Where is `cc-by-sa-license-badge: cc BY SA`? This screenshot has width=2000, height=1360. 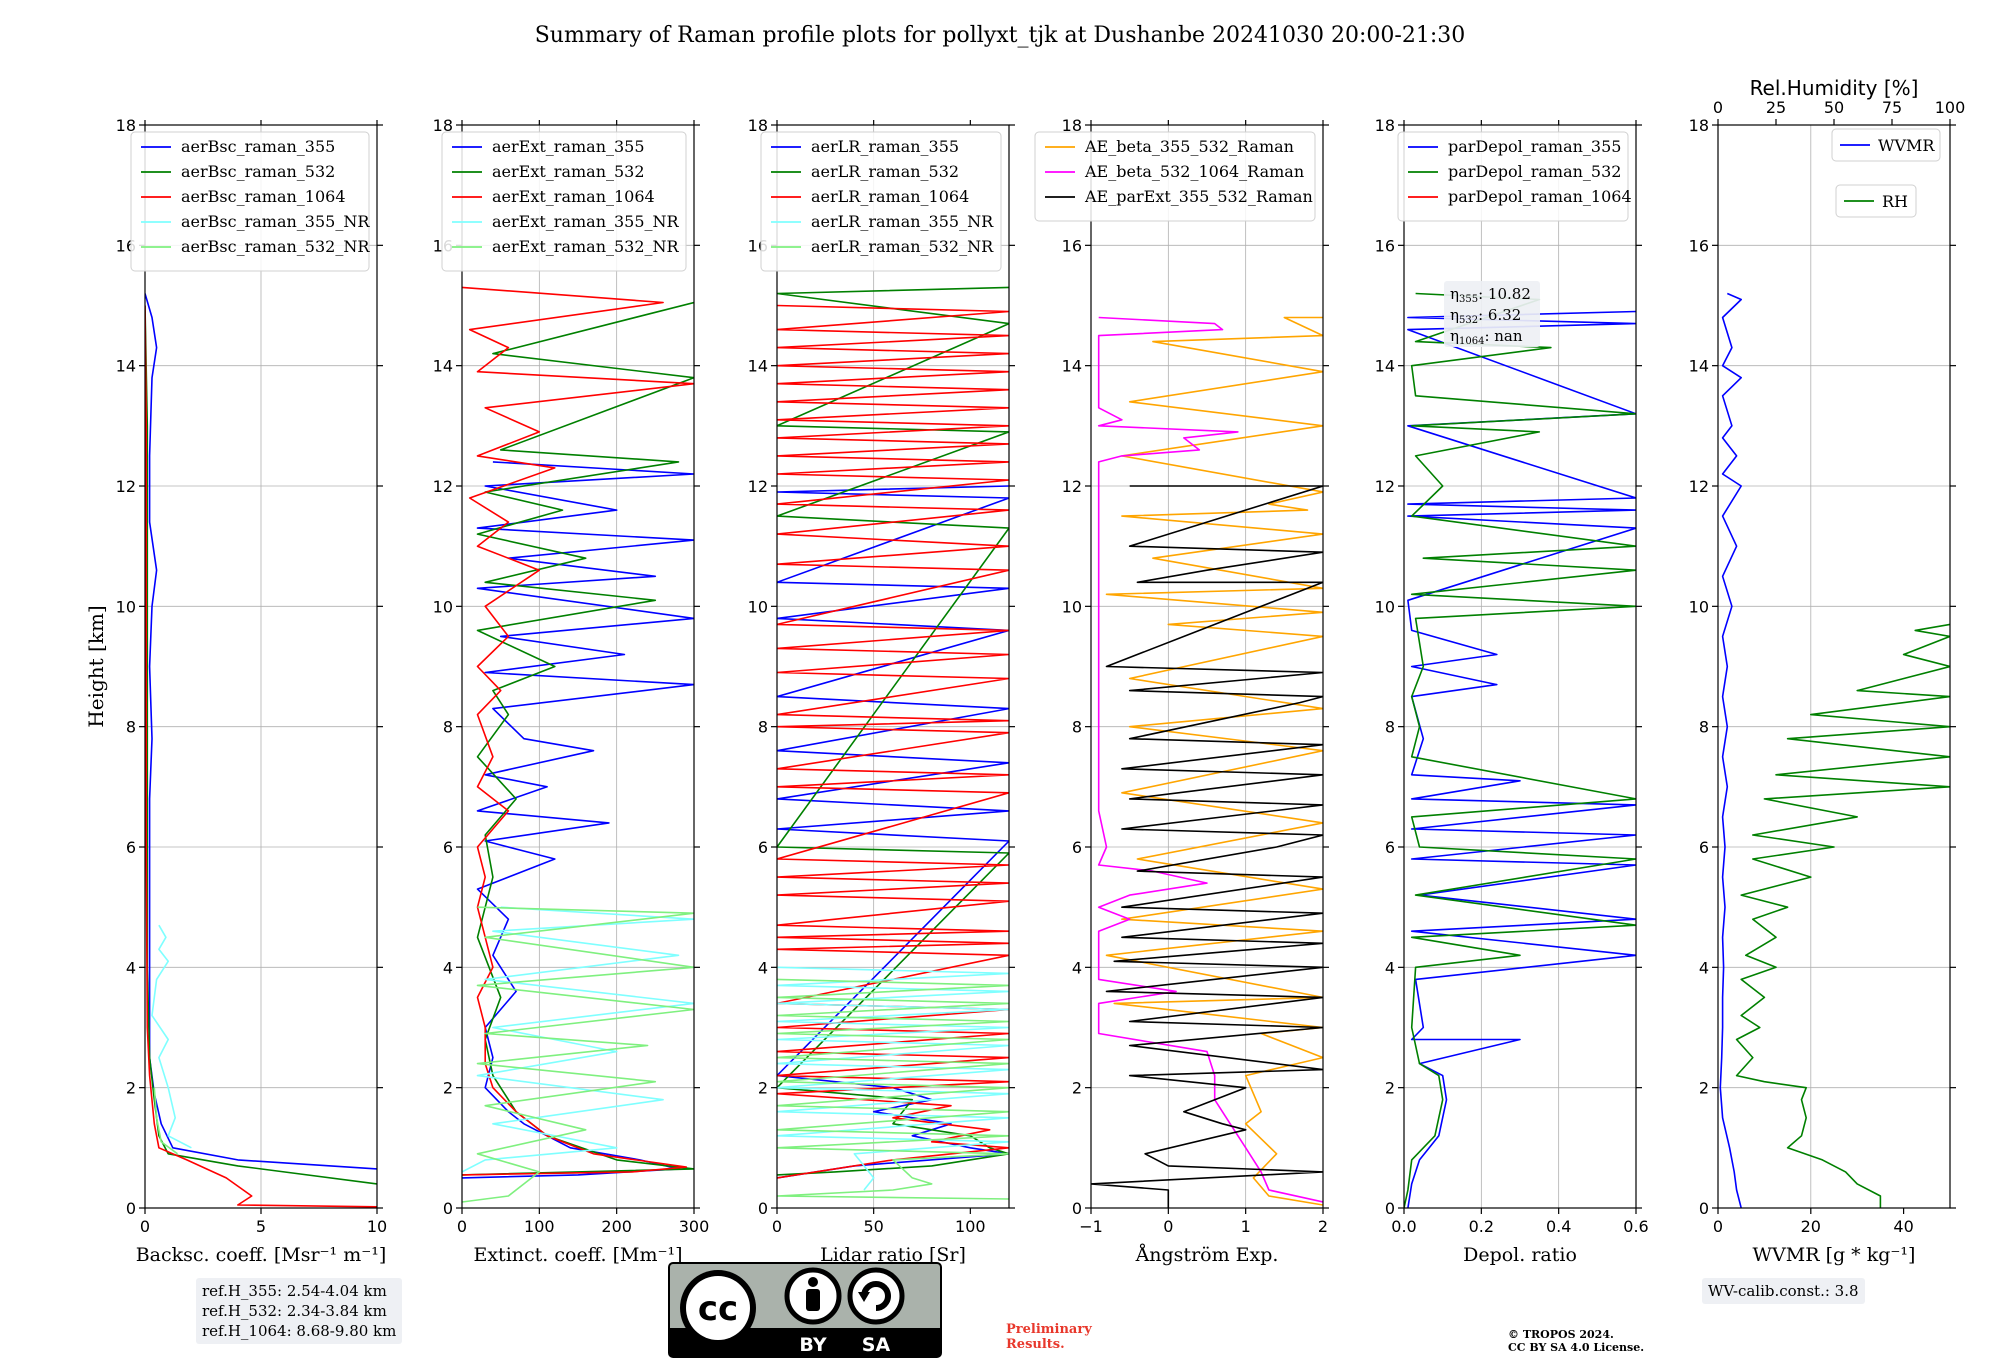
cc-by-sa-license-badge: cc BY SA is located at coordinates (805, 1310).